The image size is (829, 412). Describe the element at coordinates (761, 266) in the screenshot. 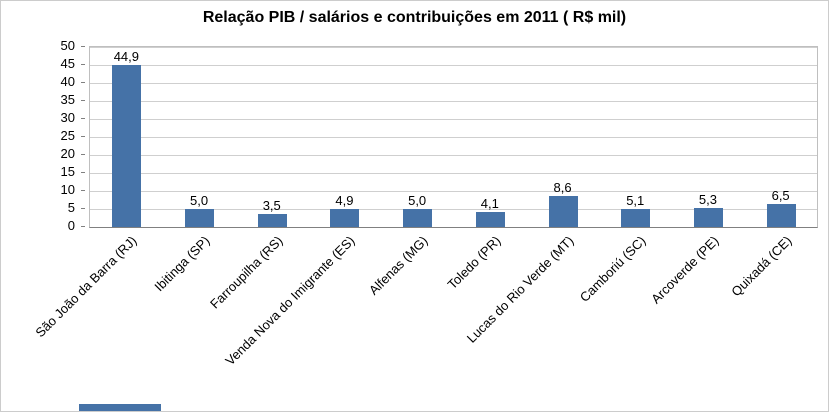

I see `x-axis-category-label: Quixadá (CE)` at that location.